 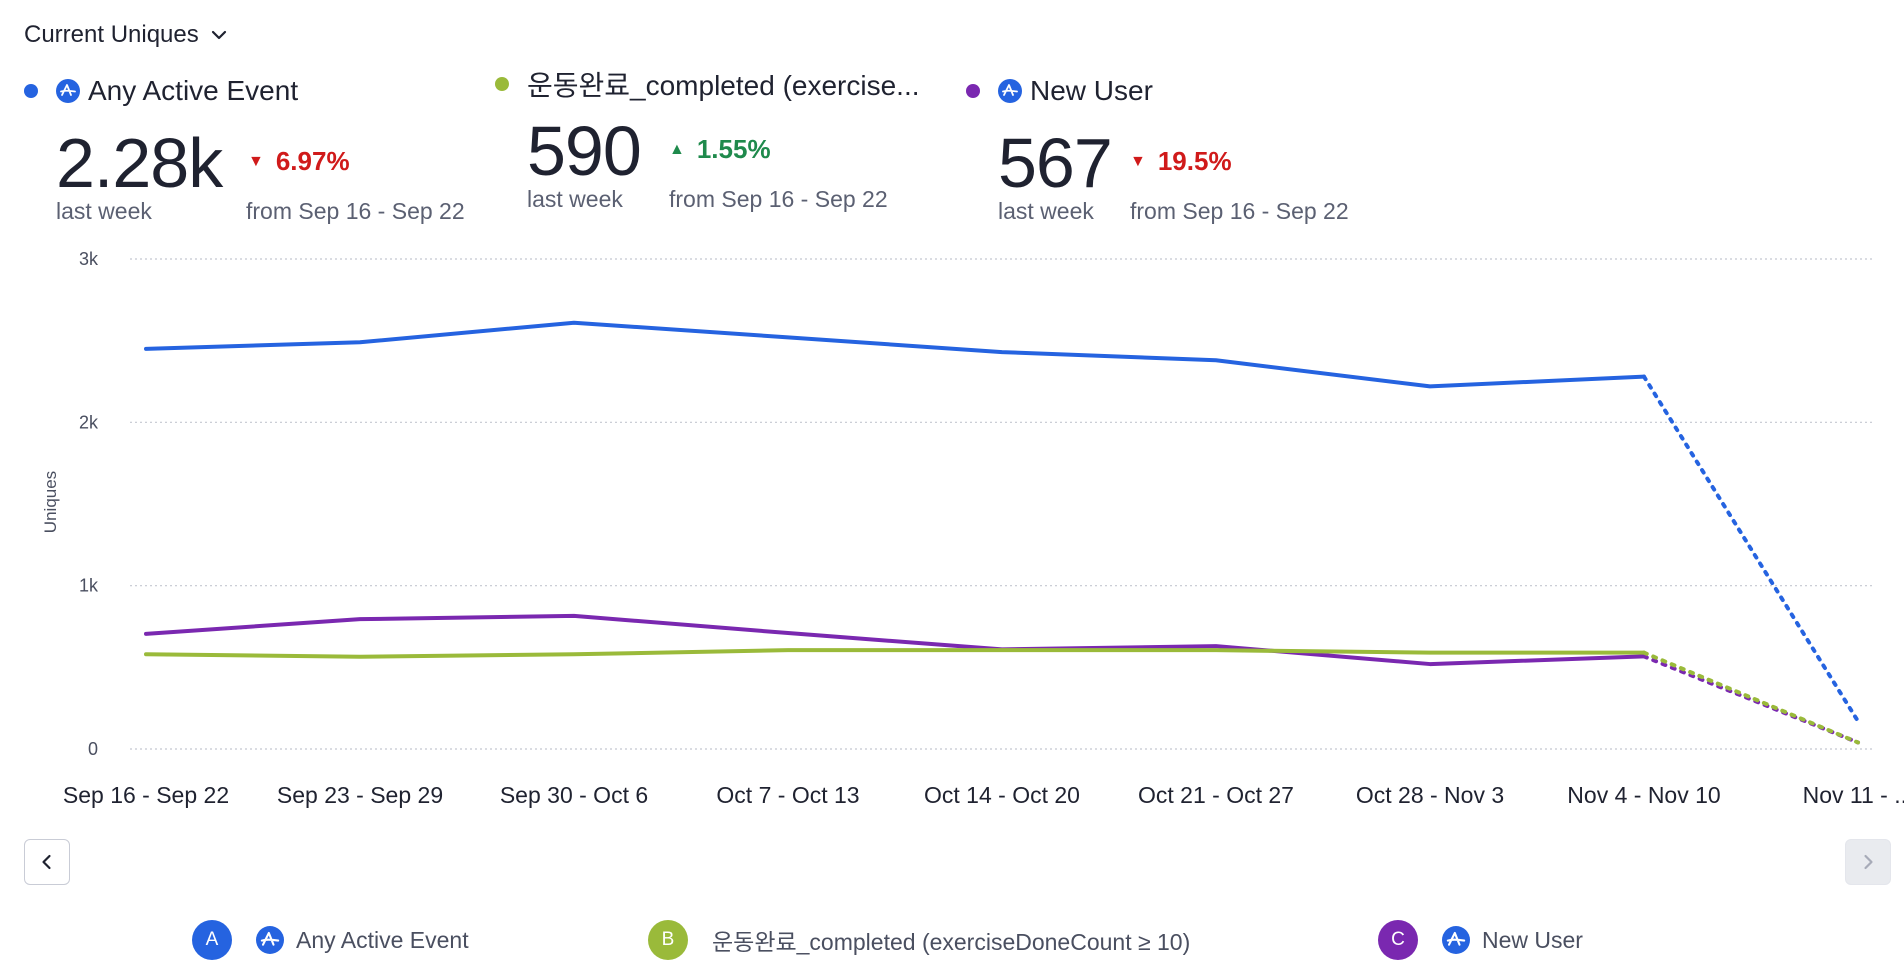 I want to click on previous-page-button, so click(x=47, y=862).